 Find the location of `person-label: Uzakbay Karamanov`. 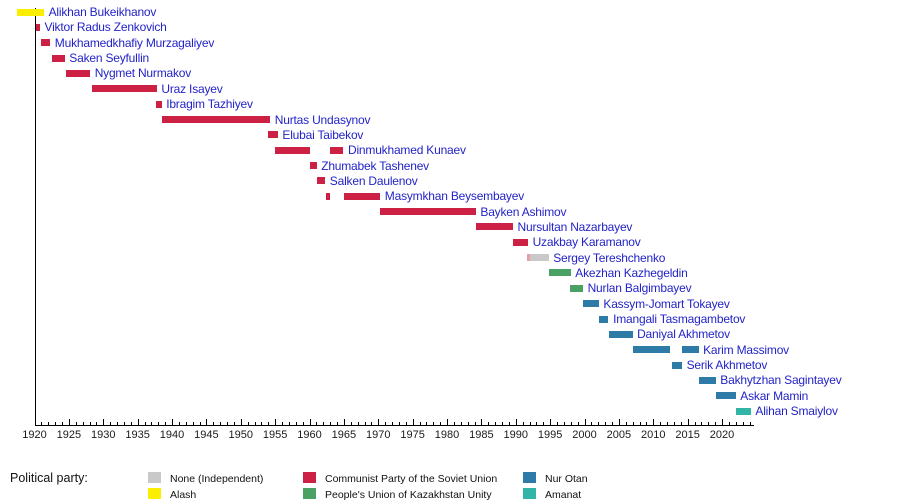

person-label: Uzakbay Karamanov is located at coordinates (586, 242).